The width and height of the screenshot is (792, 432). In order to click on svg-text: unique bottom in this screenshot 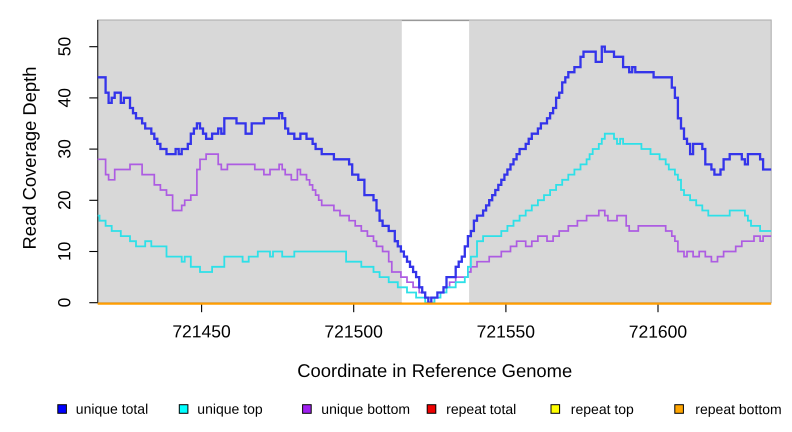, I will do `click(365, 409)`.